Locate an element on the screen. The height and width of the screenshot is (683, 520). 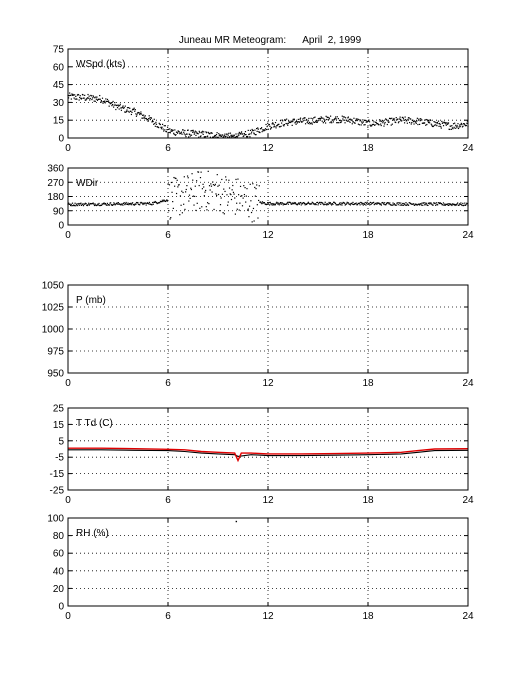
x-tick-label: 12 is located at coordinates (268, 235).